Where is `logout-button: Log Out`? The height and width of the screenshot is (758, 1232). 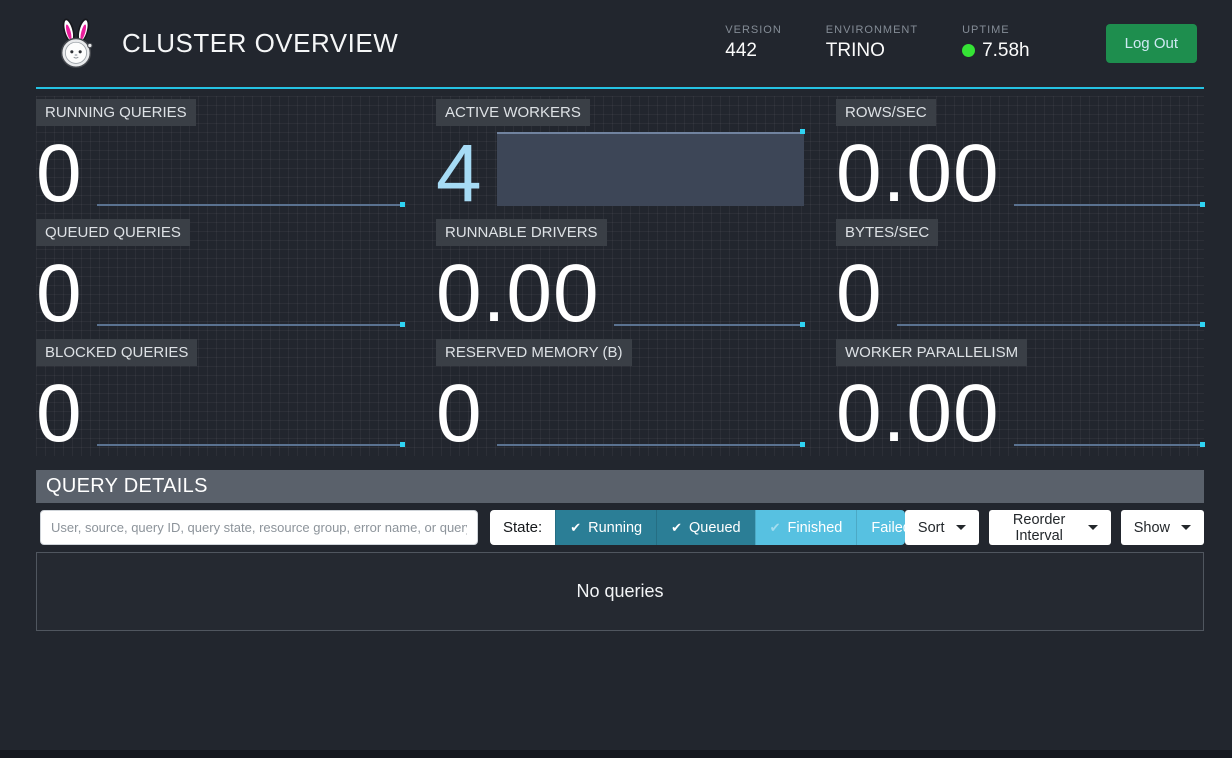
logout-button: Log Out is located at coordinates (1151, 43).